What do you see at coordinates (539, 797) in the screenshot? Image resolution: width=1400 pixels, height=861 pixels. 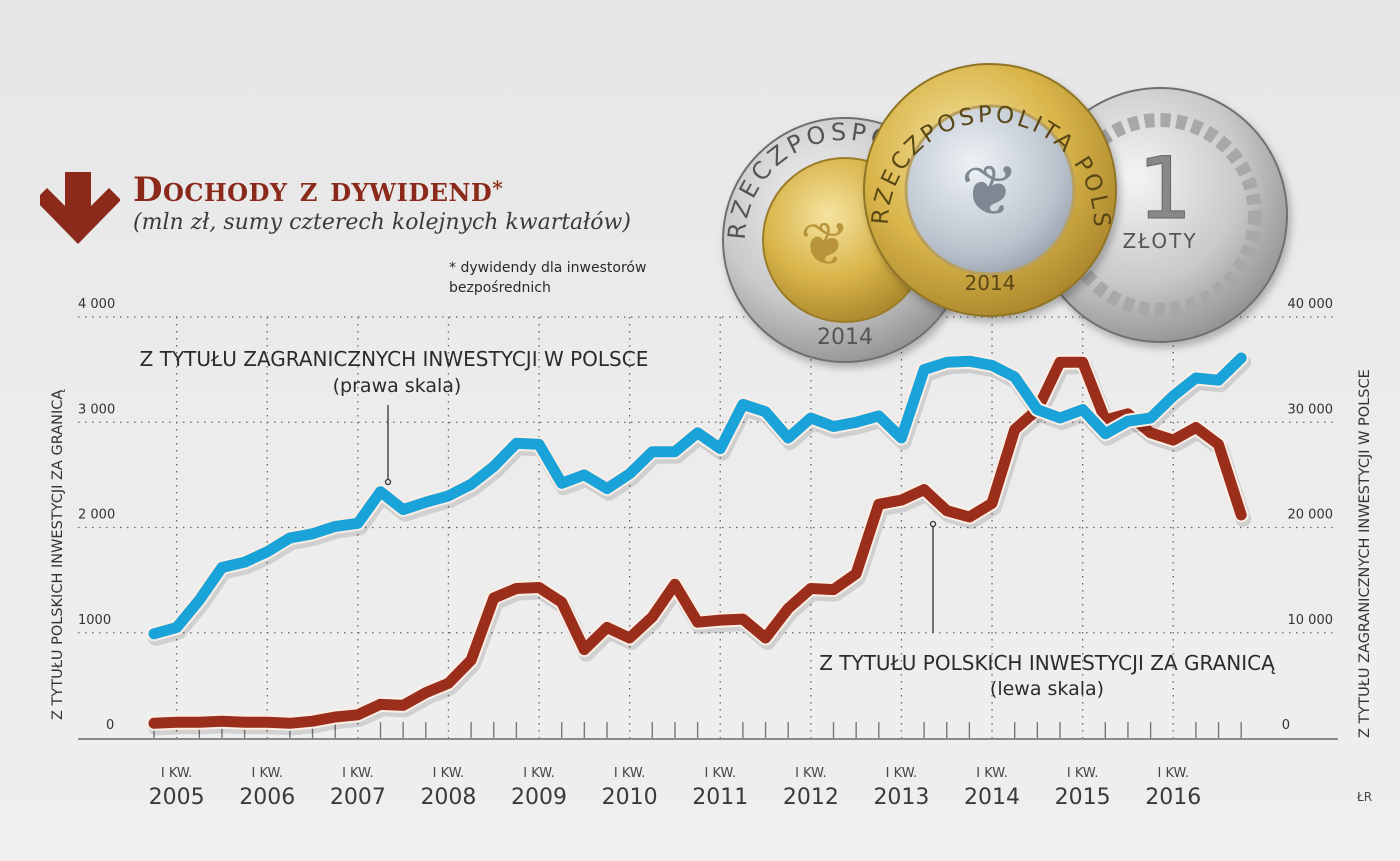 I see `x-year-label: 2009` at bounding box center [539, 797].